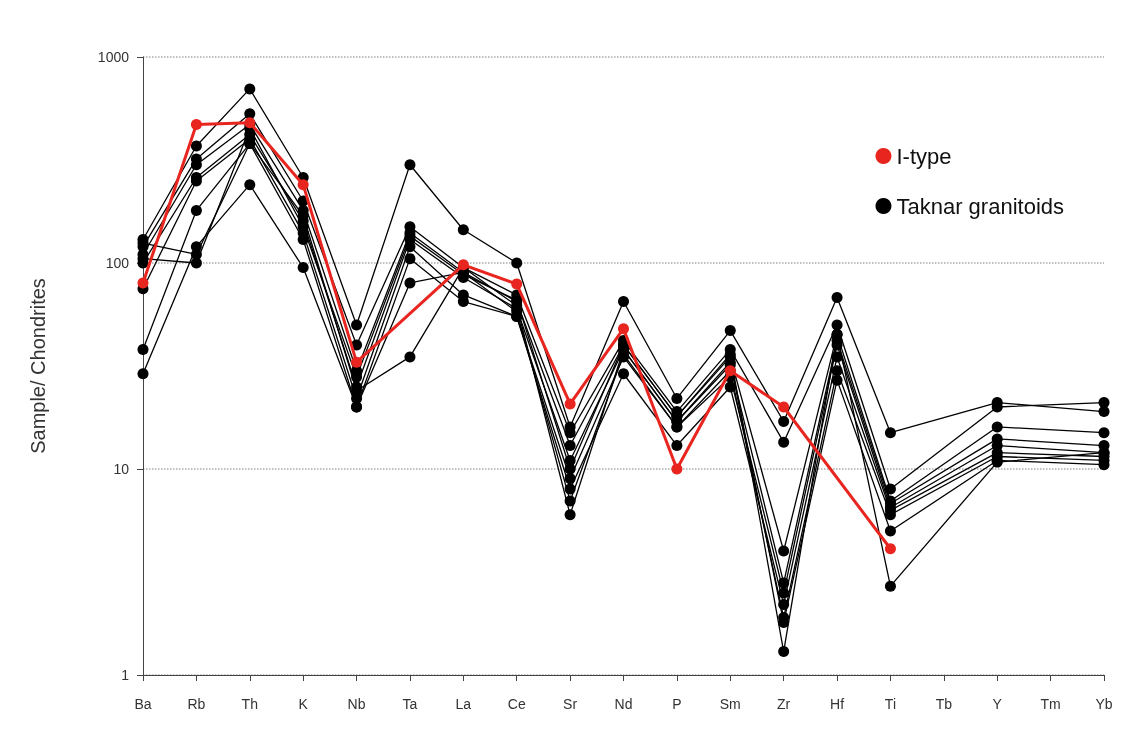  Describe the element at coordinates (623, 704) in the screenshot. I see `x-tick-label: Nd` at that location.